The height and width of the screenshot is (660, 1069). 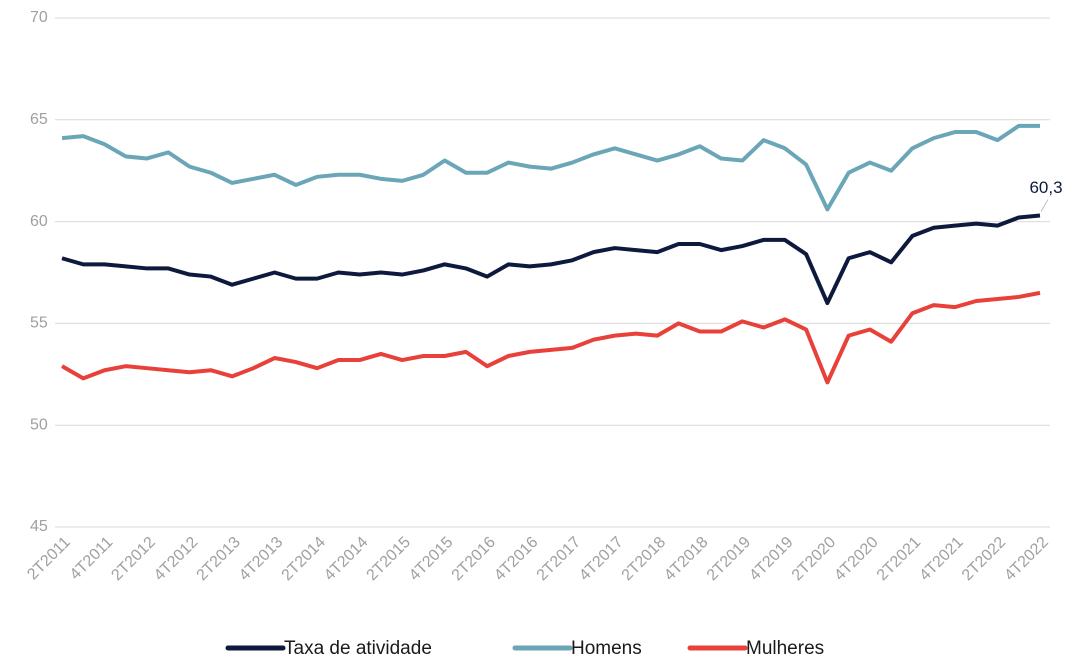 I want to click on x-tick-label: 4T2014, so click(x=346, y=559).